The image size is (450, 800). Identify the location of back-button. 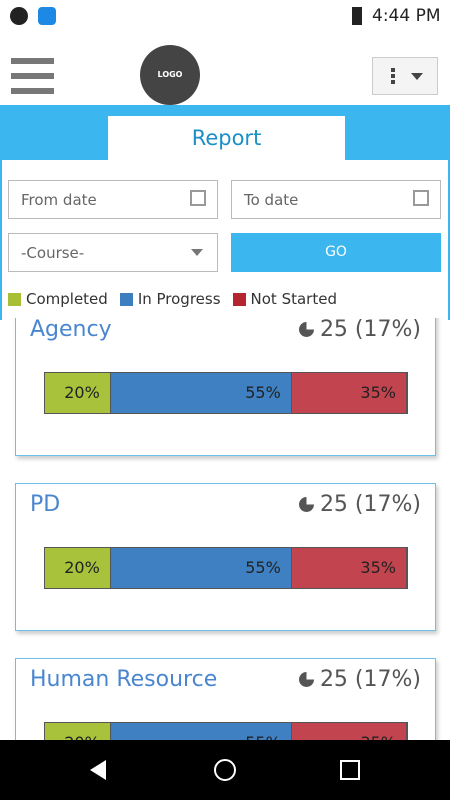
(98, 770).